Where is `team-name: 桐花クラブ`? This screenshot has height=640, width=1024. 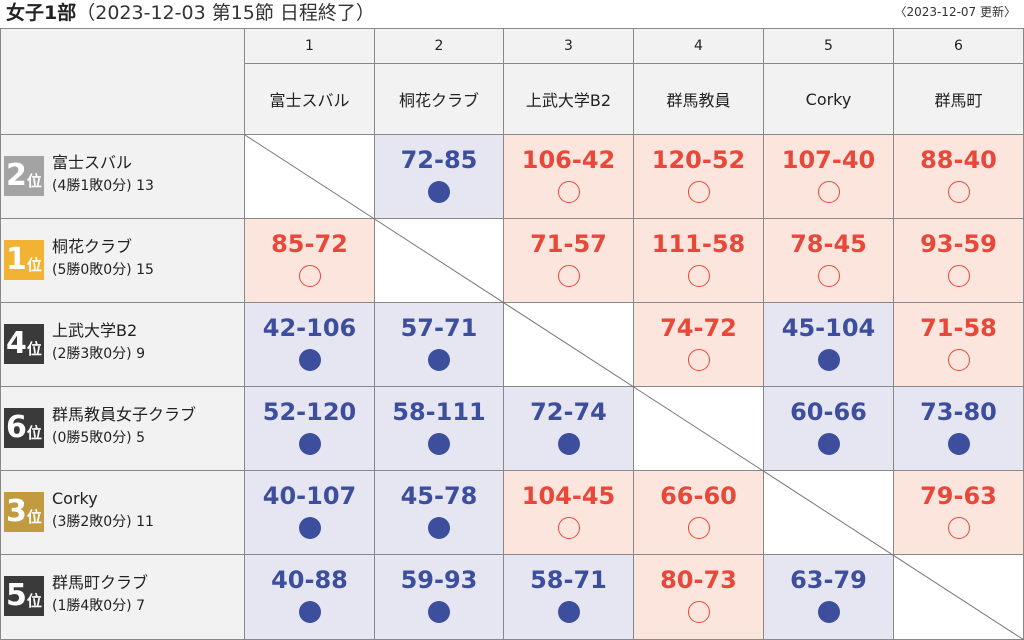 team-name: 桐花クラブ is located at coordinates (92, 246).